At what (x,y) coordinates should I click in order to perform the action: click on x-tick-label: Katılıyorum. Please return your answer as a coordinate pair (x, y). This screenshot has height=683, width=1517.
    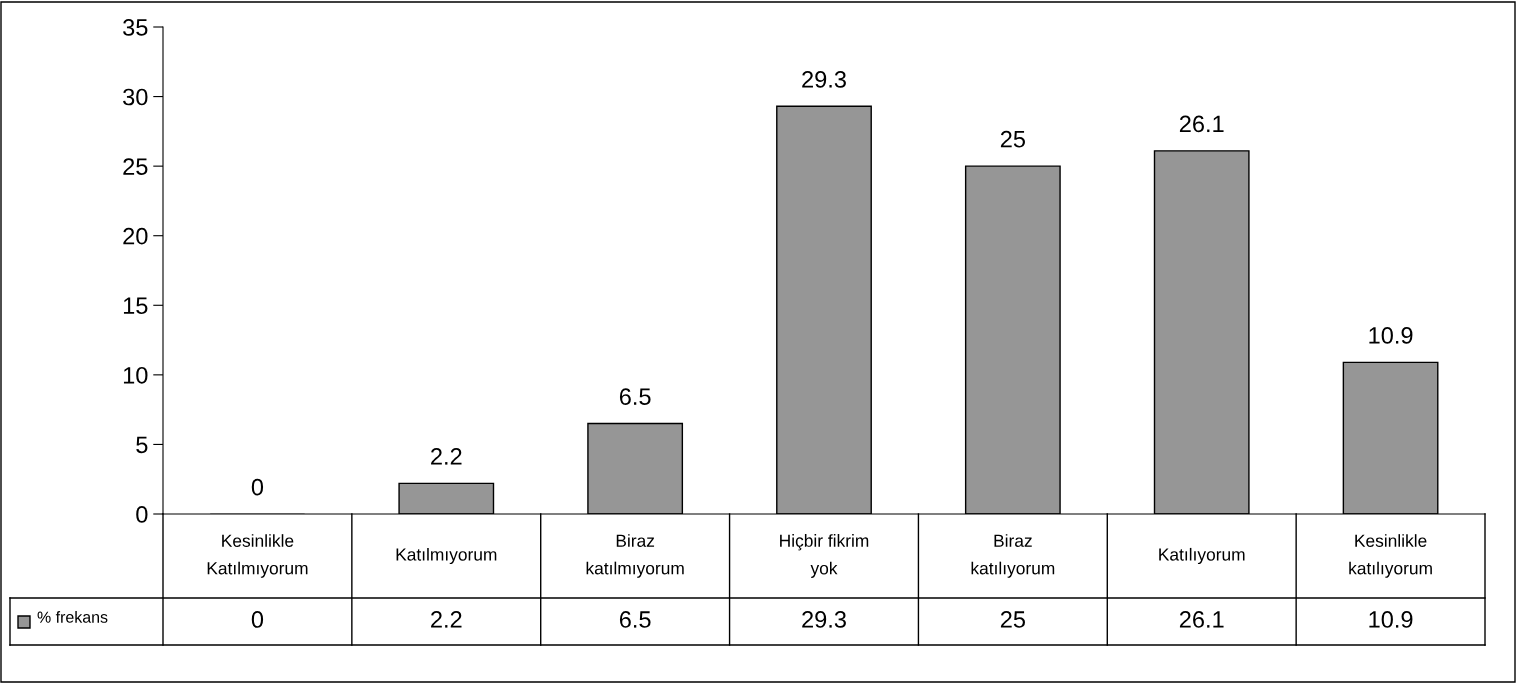
    Looking at the image, I should click on (1202, 556).